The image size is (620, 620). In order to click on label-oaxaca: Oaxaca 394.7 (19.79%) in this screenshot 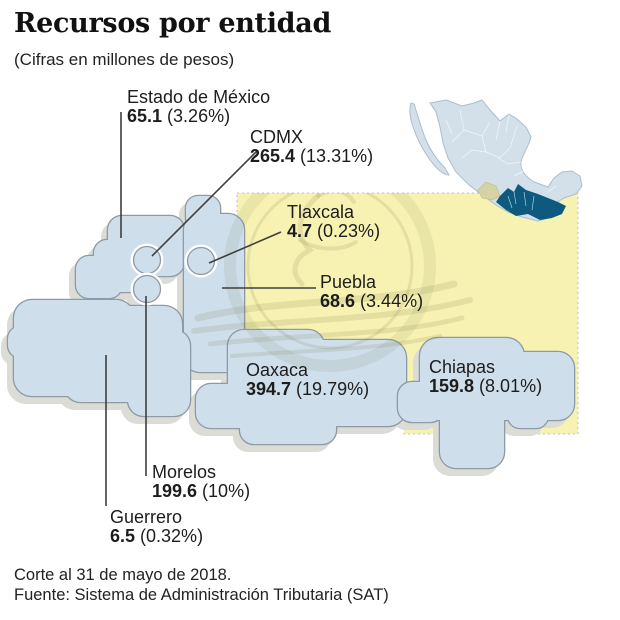, I will do `click(307, 380)`.